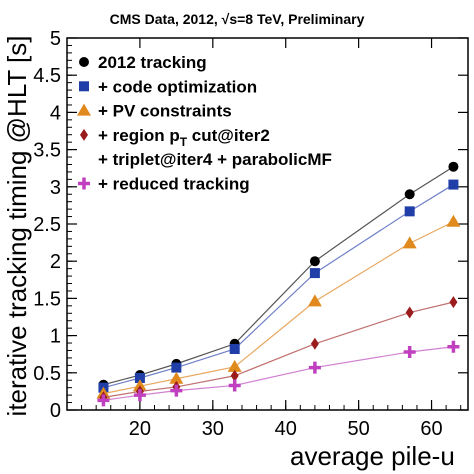 Image resolution: width=474 pixels, height=474 pixels. What do you see at coordinates (17, 226) in the screenshot?
I see `y-axis-label: iterative tracking timing @HLT [s]` at bounding box center [17, 226].